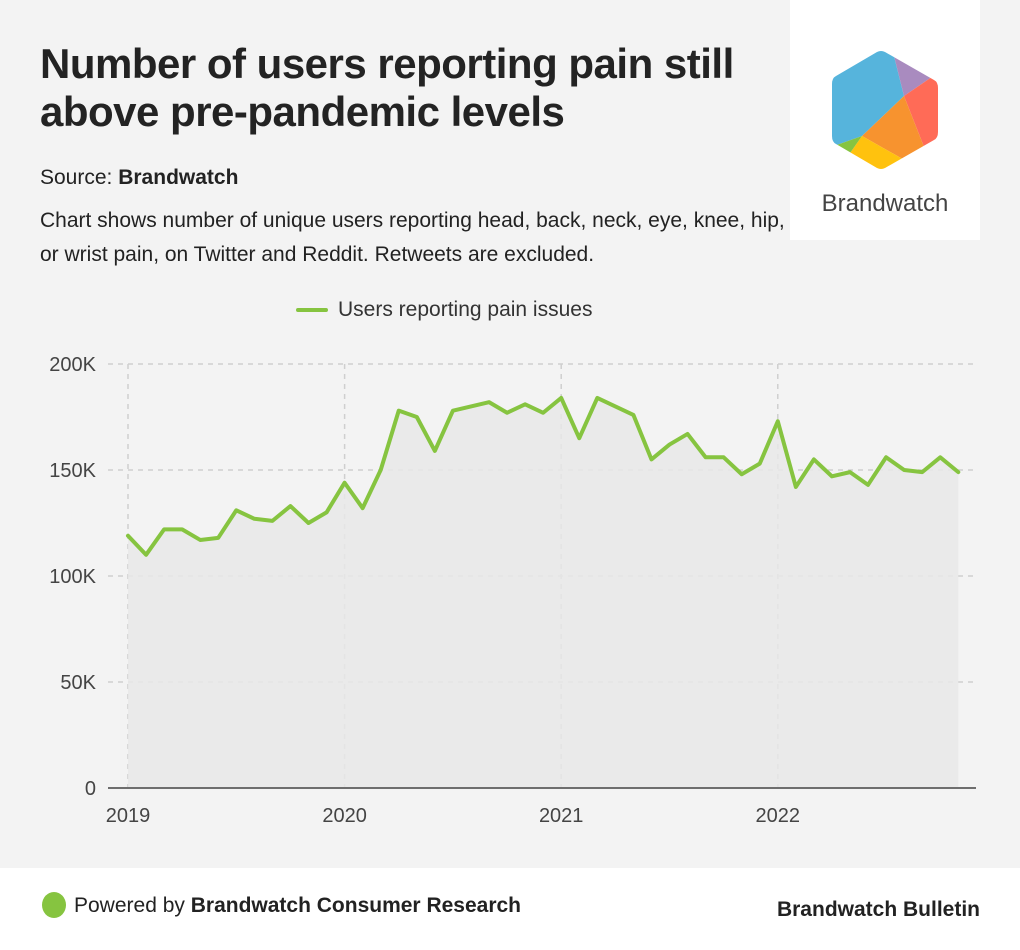  I want to click on source-line: Source: Brandwatch, so click(139, 178).